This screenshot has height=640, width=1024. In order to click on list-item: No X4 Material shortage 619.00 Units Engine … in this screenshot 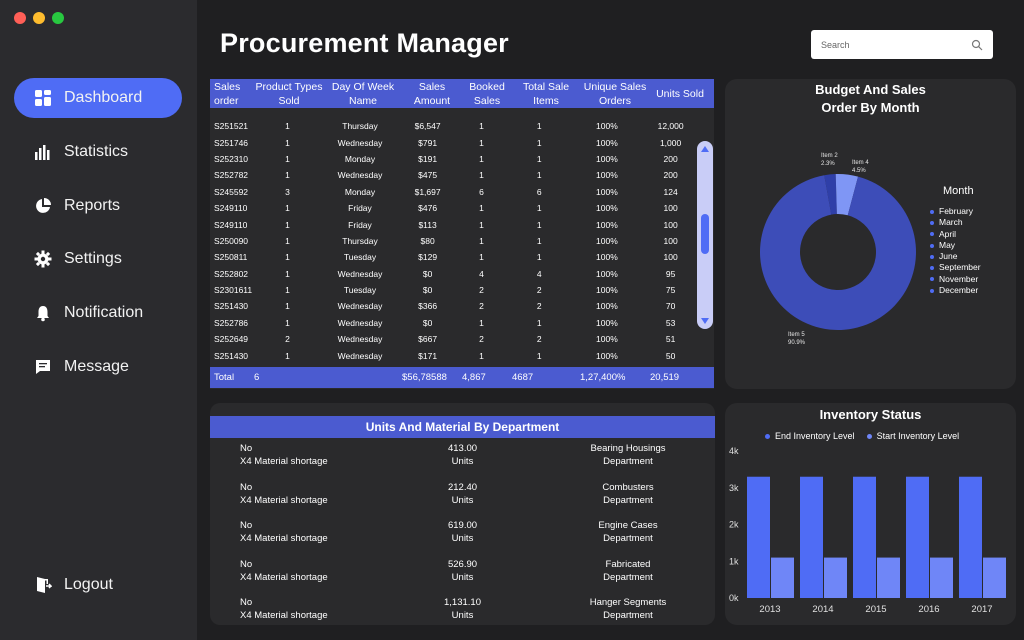, I will do `click(462, 534)`.